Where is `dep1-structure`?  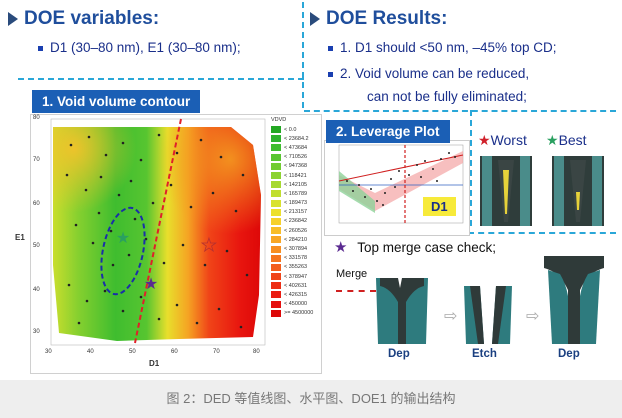 dep1-structure is located at coordinates (402, 311).